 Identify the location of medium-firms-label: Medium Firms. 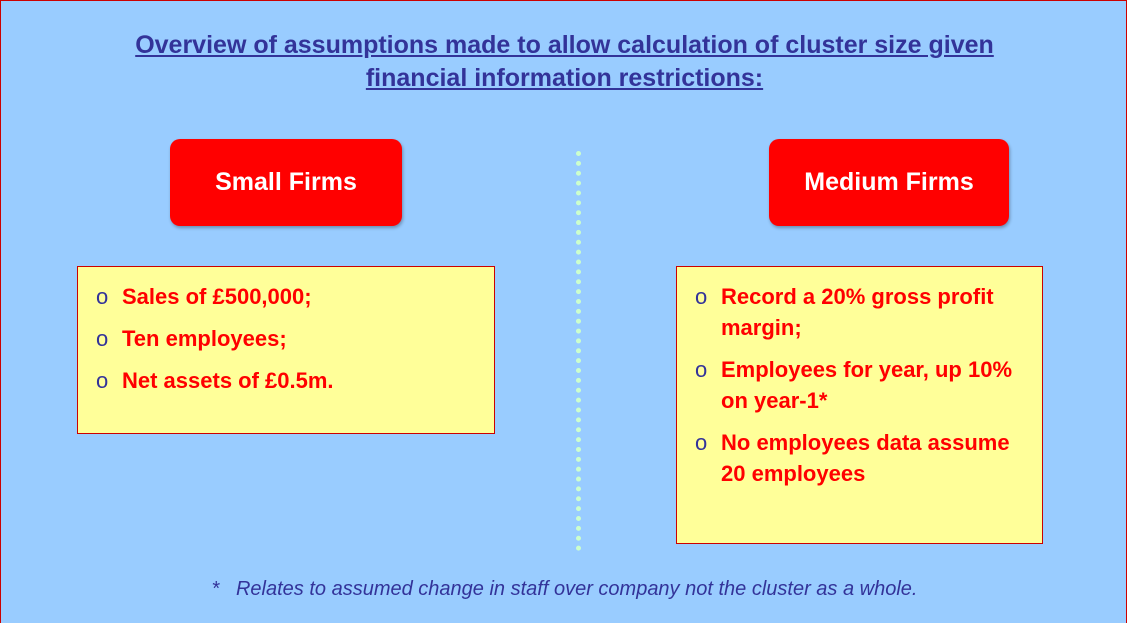
(889, 182).